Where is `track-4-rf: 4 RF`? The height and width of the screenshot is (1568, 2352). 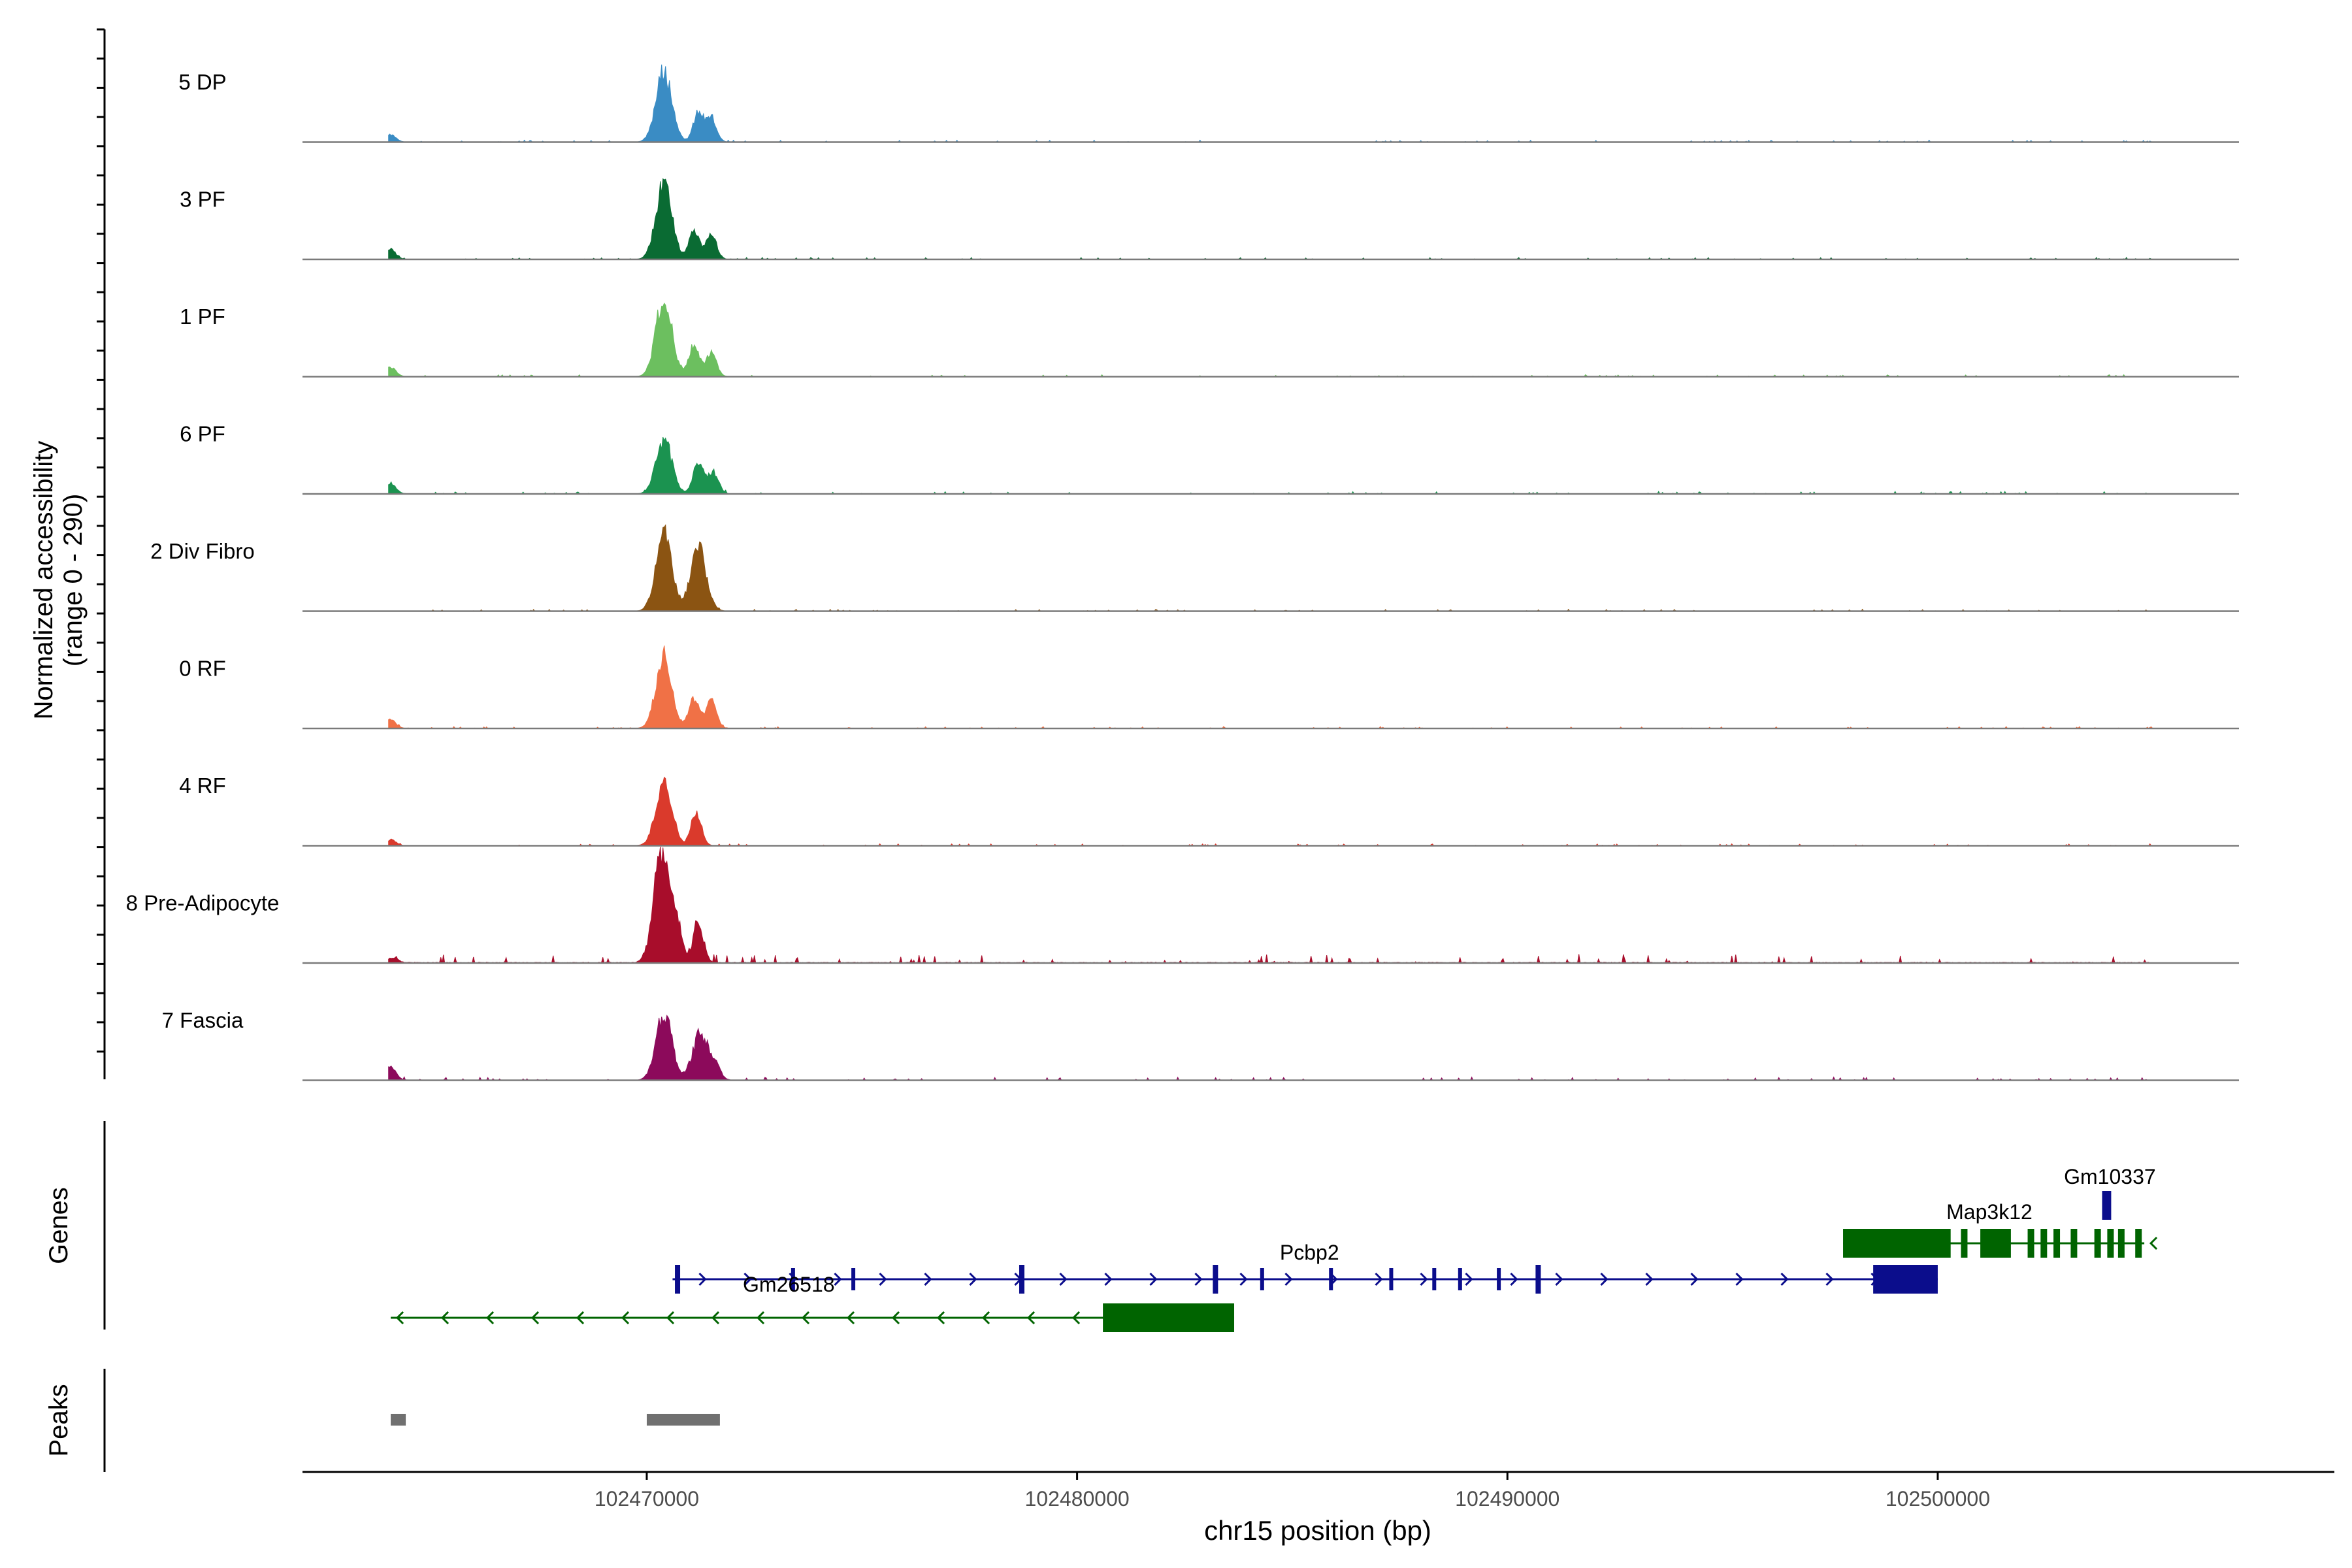 track-4-rf: 4 RF is located at coordinates (1209, 810).